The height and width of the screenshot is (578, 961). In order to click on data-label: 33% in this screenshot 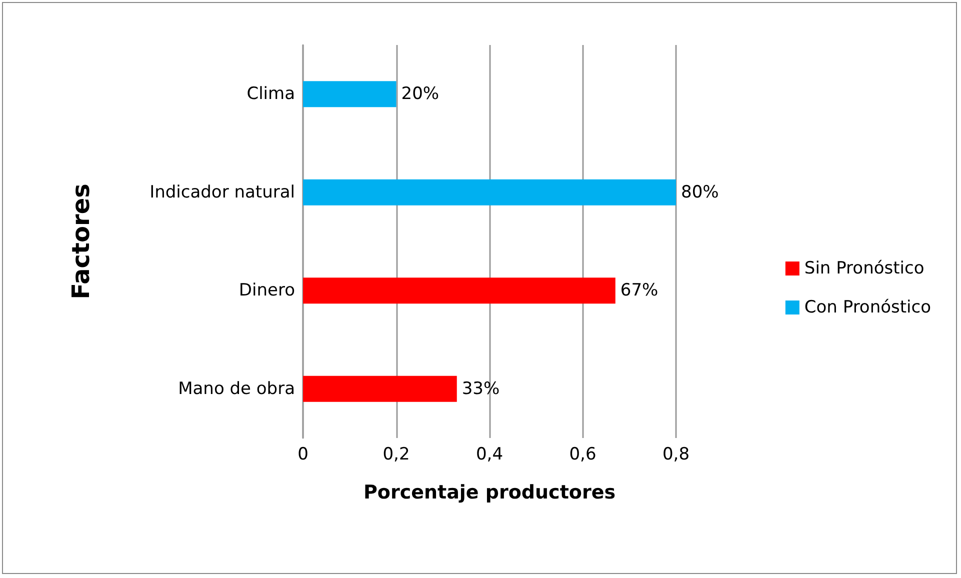, I will do `click(481, 388)`.